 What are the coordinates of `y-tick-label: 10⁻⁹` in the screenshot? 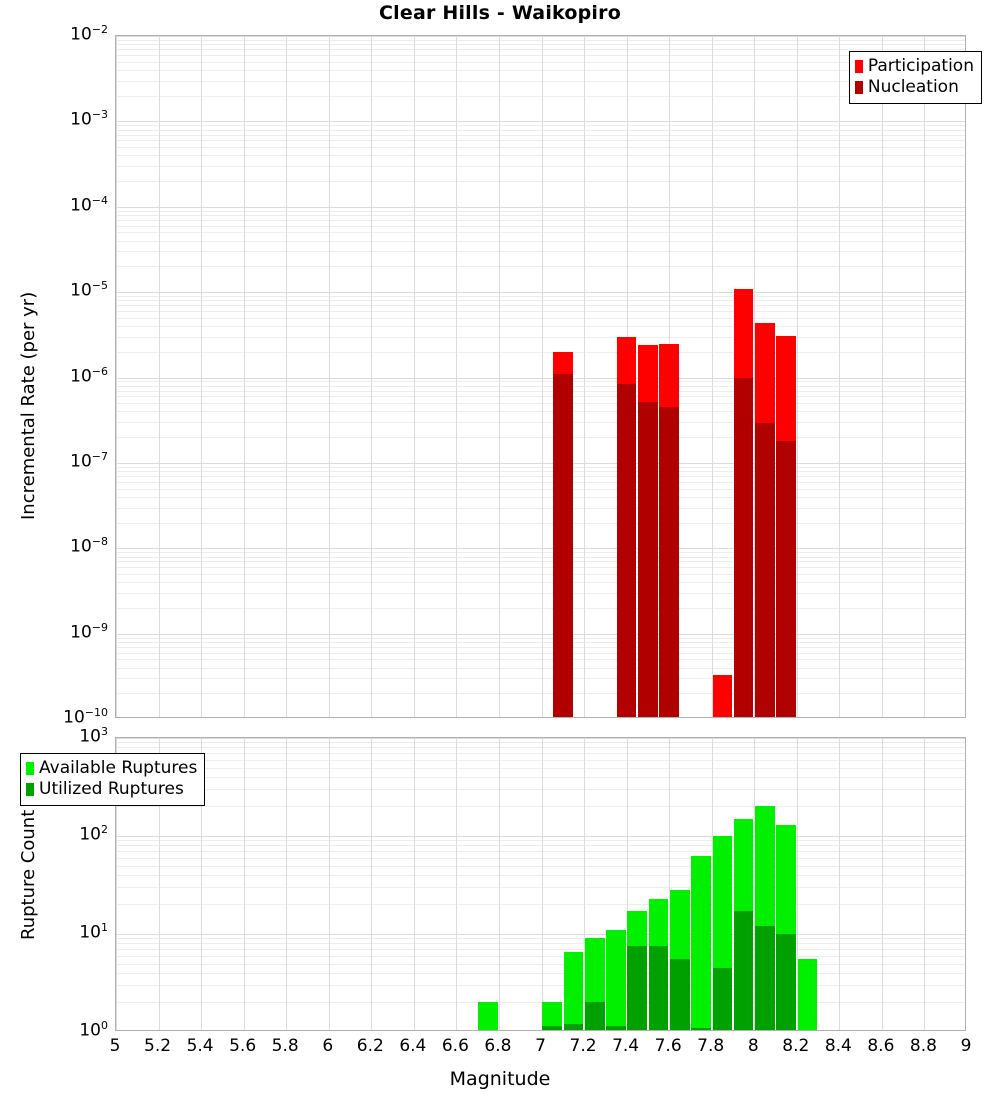 It's located at (89, 631).